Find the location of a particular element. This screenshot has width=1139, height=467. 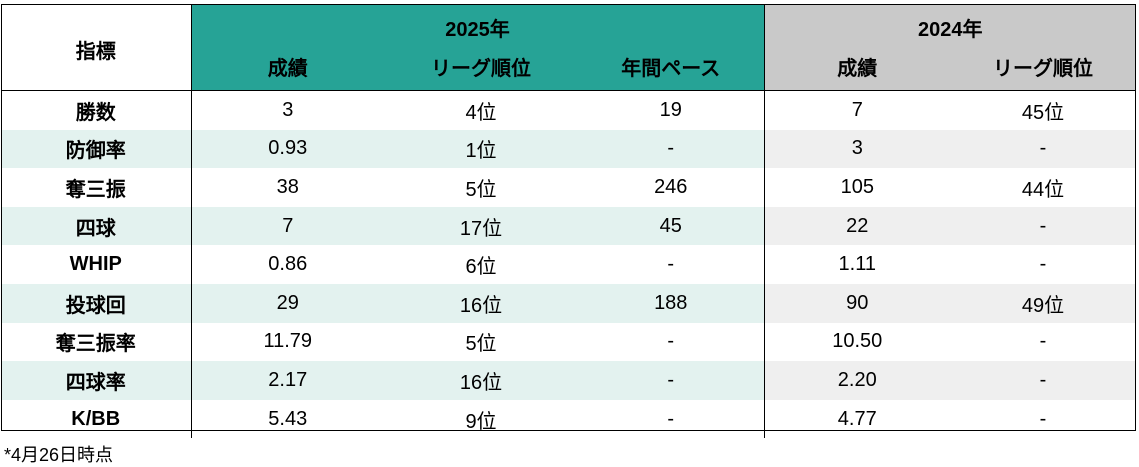

table-row: 勝数 3 4位 19 7 45位 is located at coordinates (568, 110).